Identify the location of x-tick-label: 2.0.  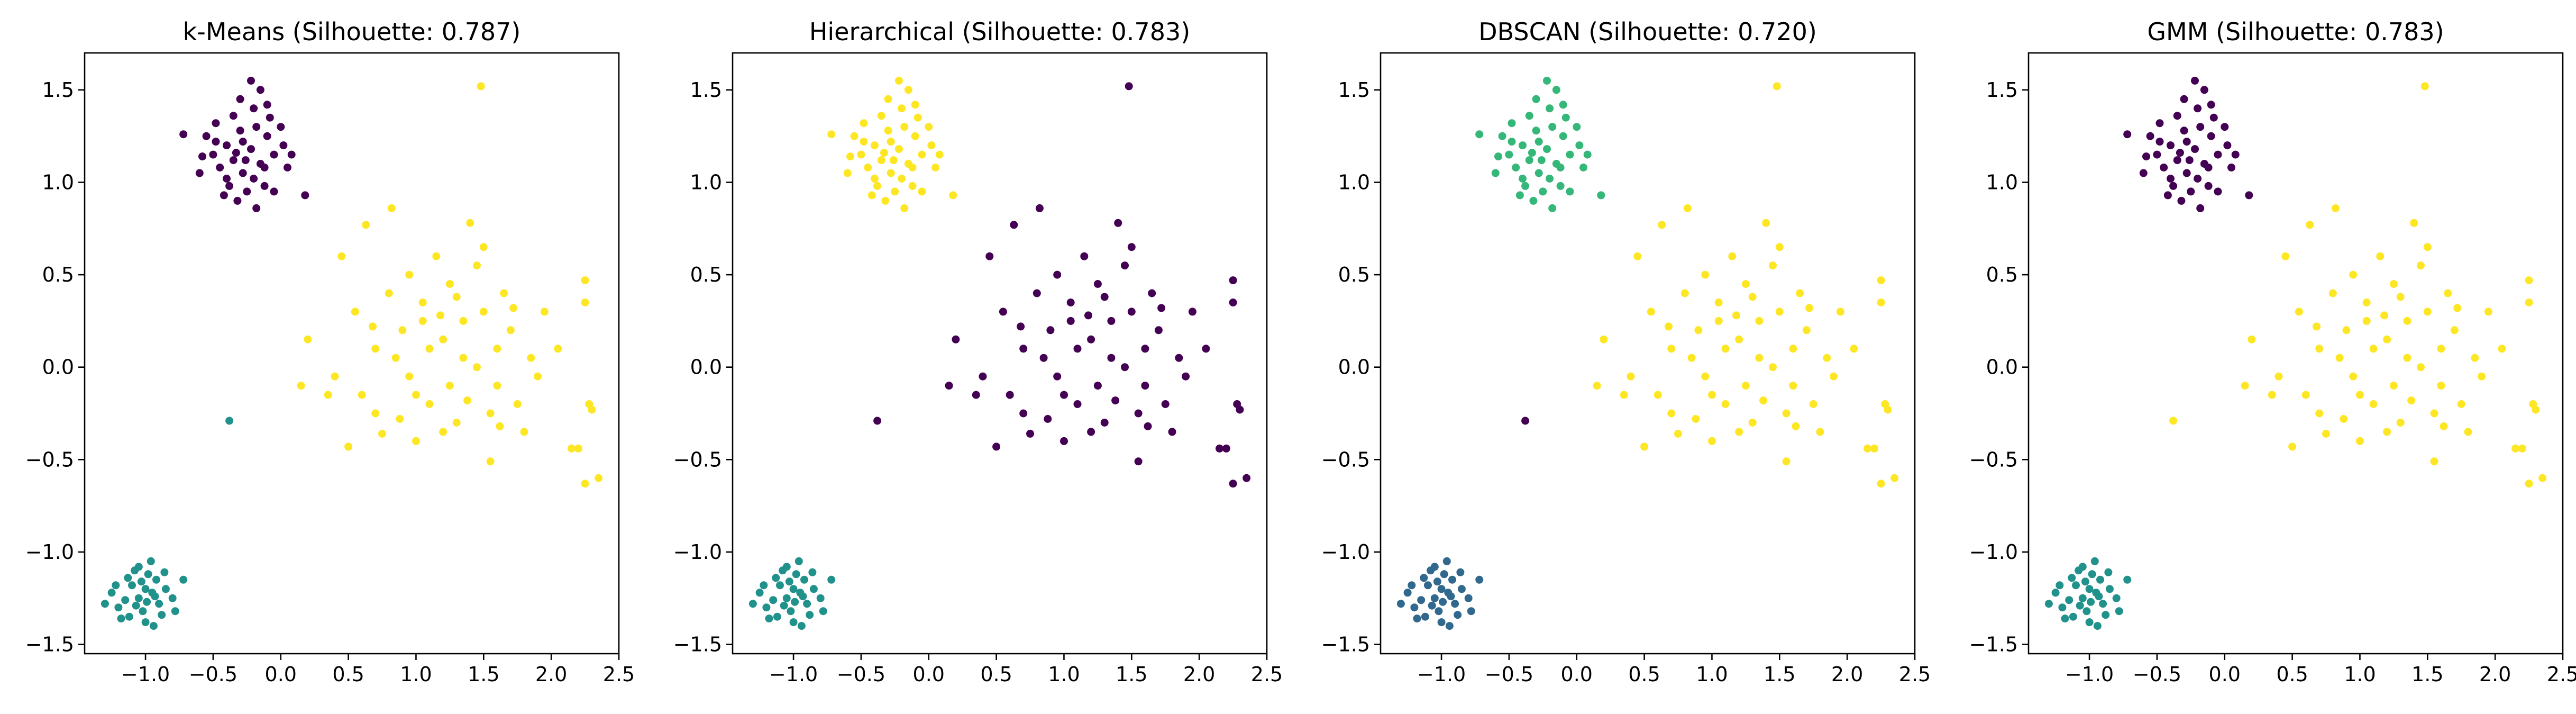
(551, 674).